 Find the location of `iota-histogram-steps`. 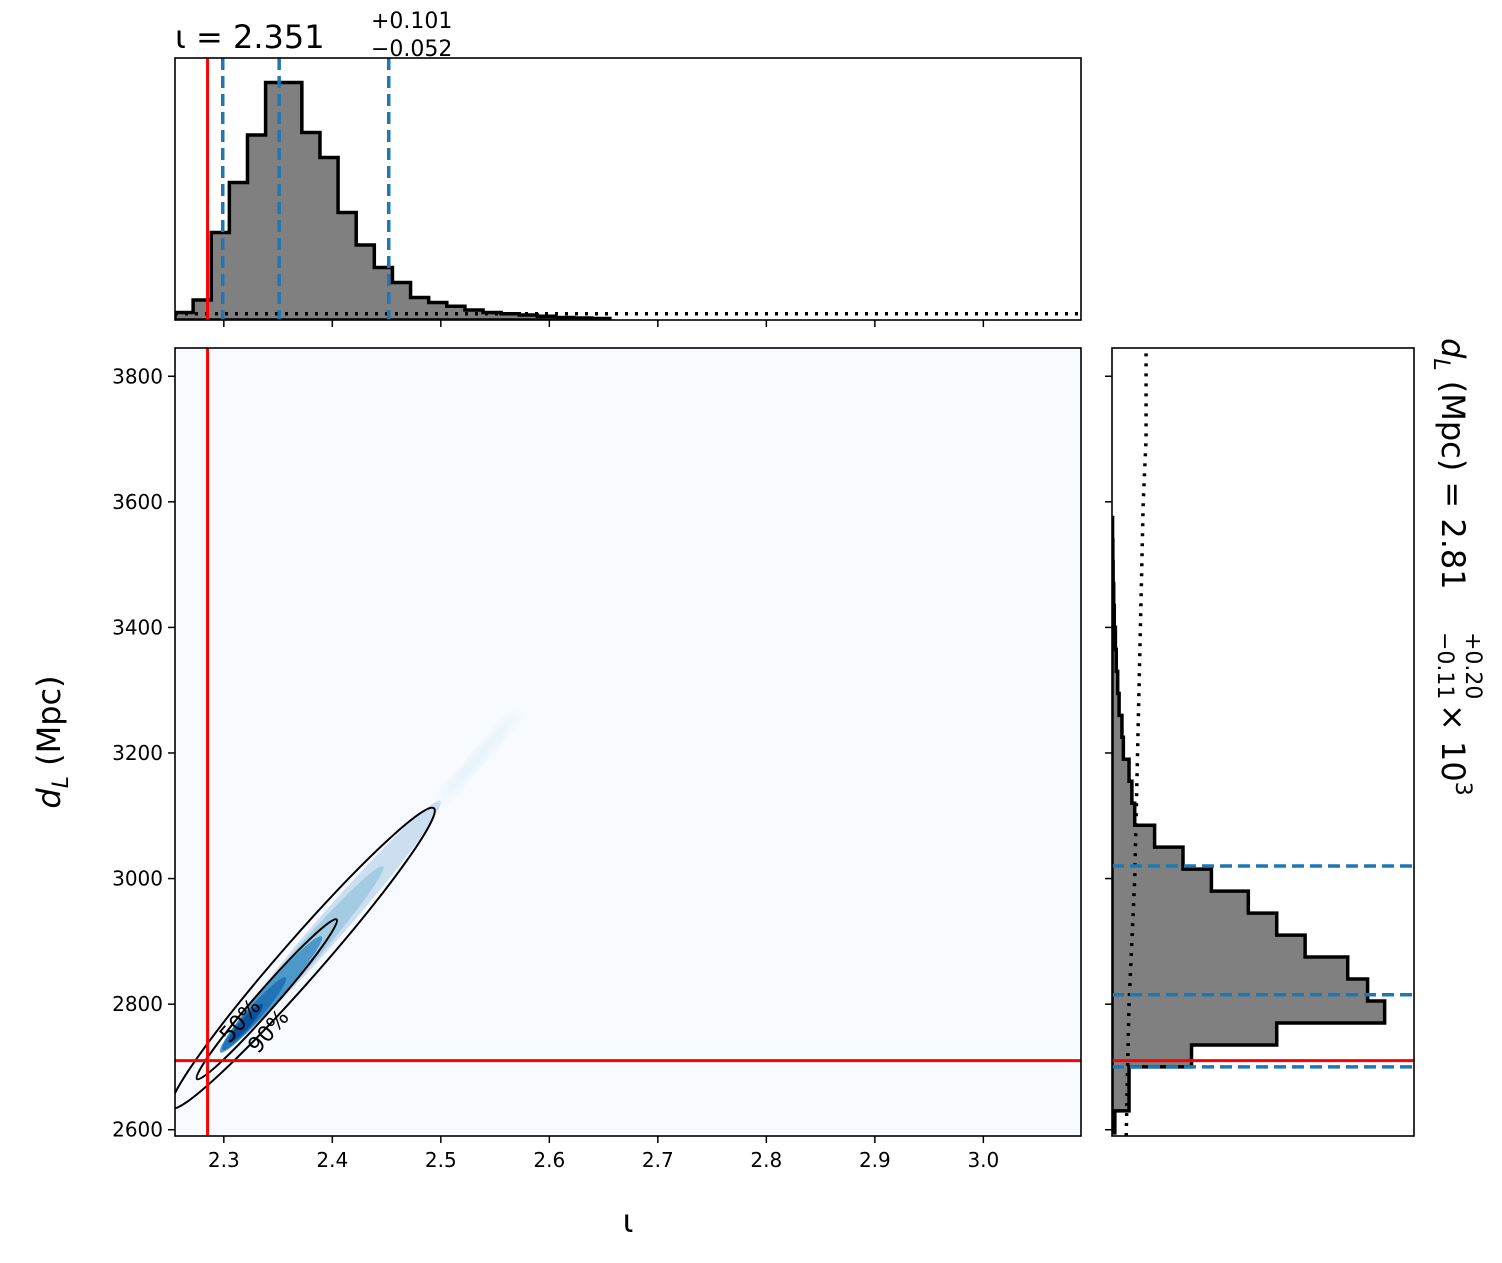

iota-histogram-steps is located at coordinates (393, 200).